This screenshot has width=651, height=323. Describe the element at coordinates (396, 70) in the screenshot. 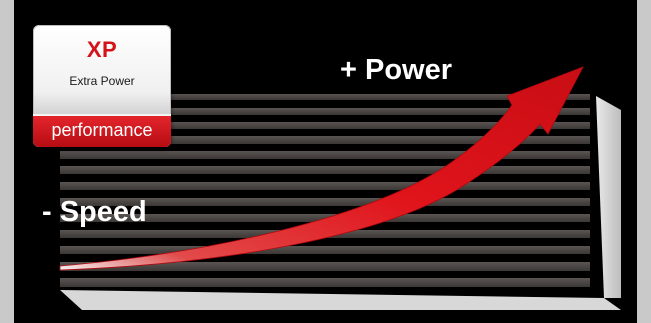

I see `power-label: + Power` at that location.